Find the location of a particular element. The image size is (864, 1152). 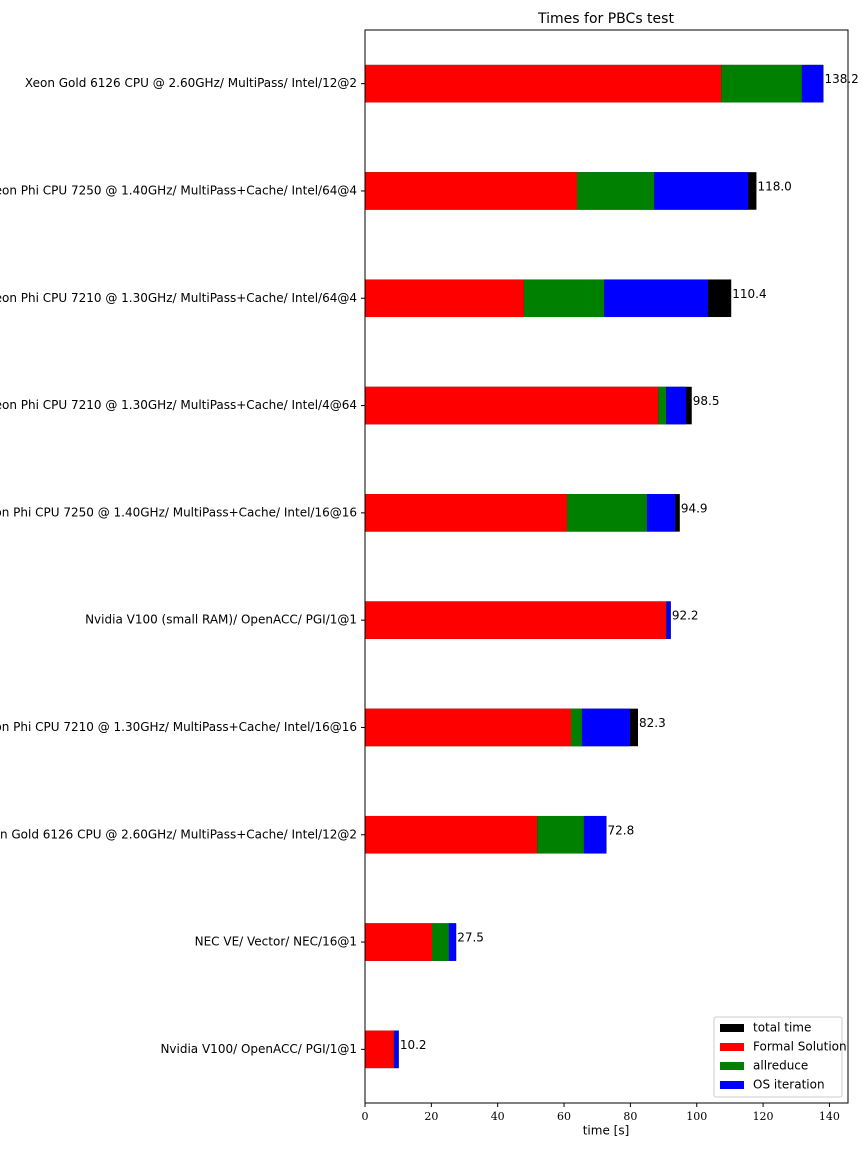

x-tick-label: 120 is located at coordinates (763, 1116).